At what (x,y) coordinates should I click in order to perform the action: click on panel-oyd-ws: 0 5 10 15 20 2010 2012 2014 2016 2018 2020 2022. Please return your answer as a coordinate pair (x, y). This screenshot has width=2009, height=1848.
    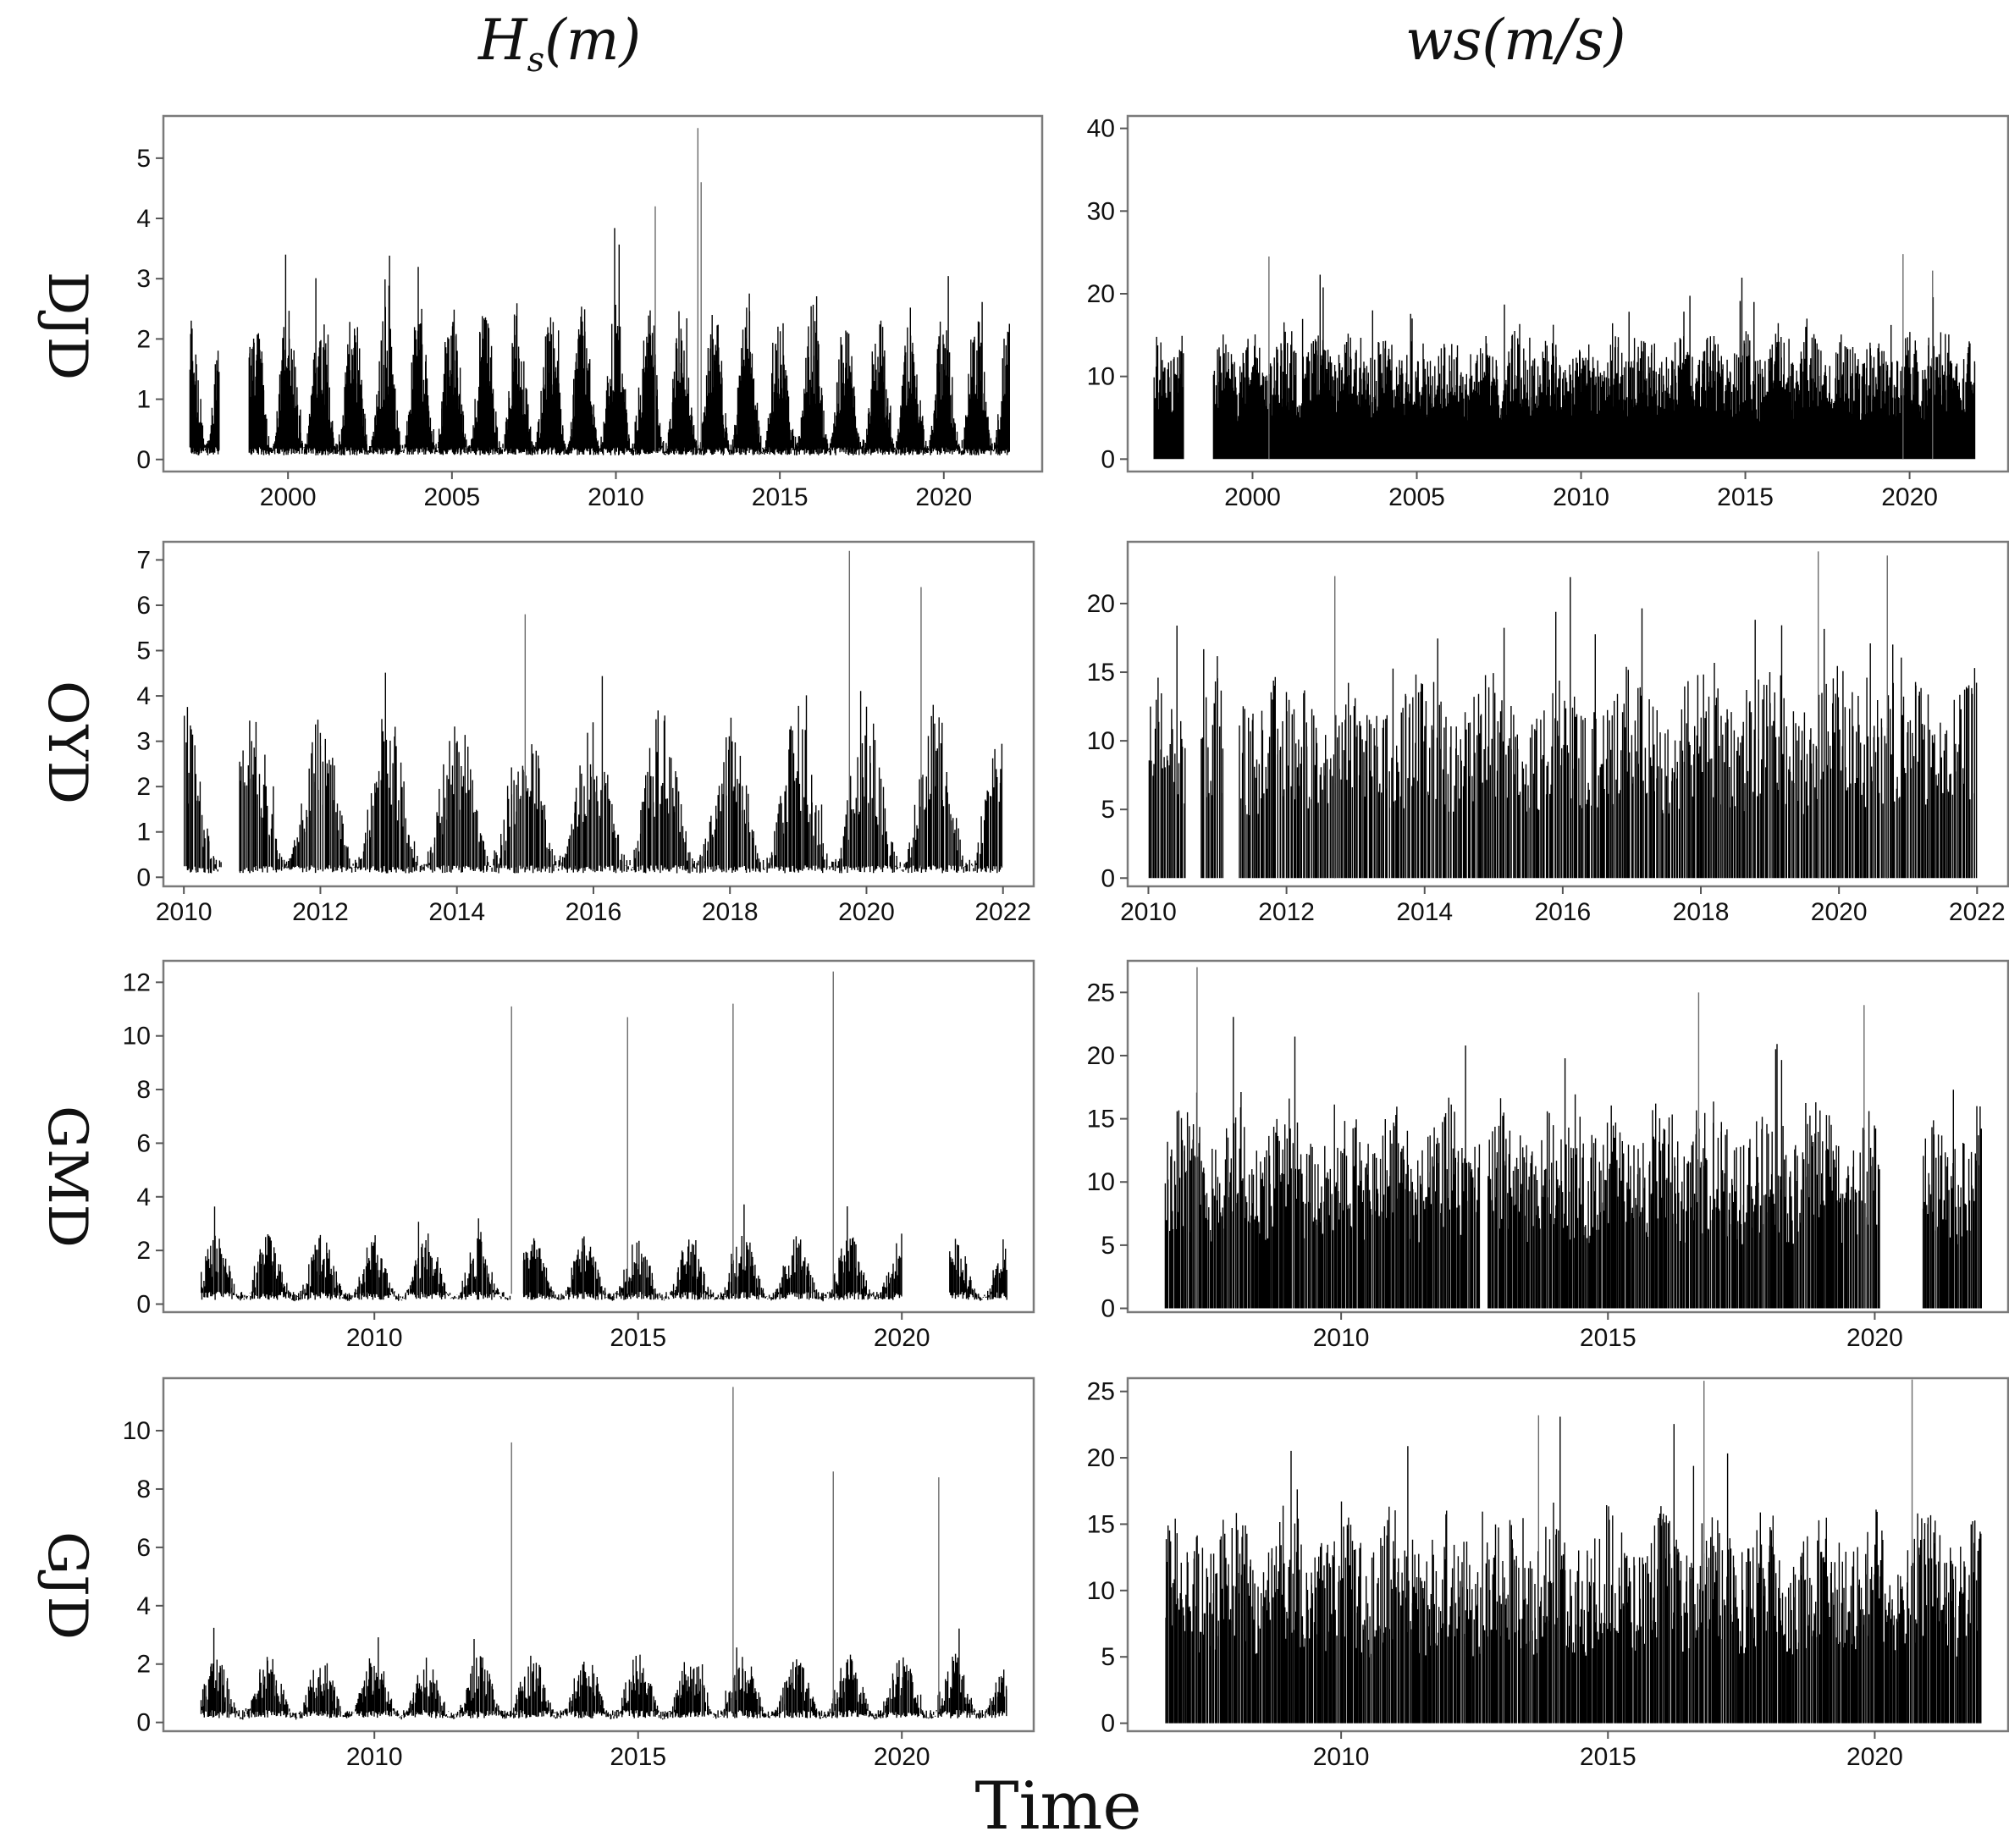
    Looking at the image, I should click on (1548, 733).